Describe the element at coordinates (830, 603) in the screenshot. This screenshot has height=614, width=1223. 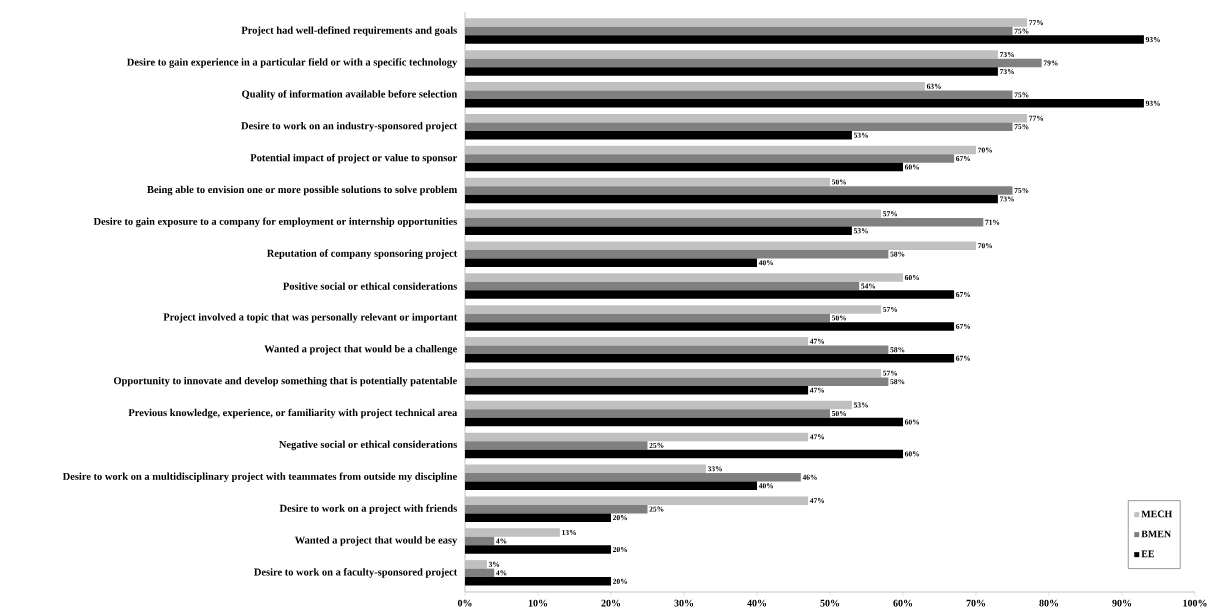
I see `x-tick-label: 50%` at that location.